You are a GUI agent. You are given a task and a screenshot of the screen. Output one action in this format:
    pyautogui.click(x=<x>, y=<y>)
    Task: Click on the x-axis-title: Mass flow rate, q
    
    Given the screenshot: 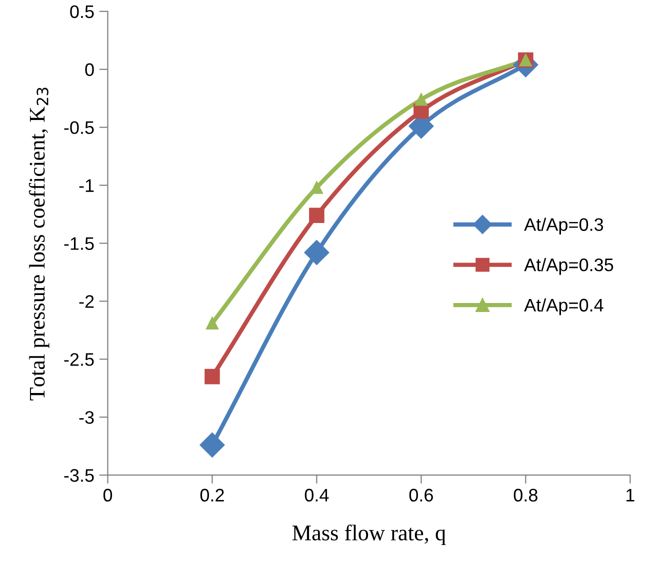 What is the action you would take?
    pyautogui.click(x=369, y=534)
    